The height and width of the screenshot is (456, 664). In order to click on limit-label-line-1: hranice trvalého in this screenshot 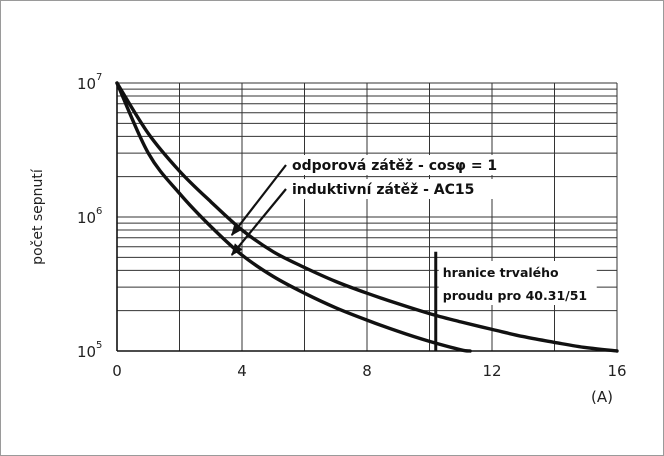, I will do `click(501, 272)`.